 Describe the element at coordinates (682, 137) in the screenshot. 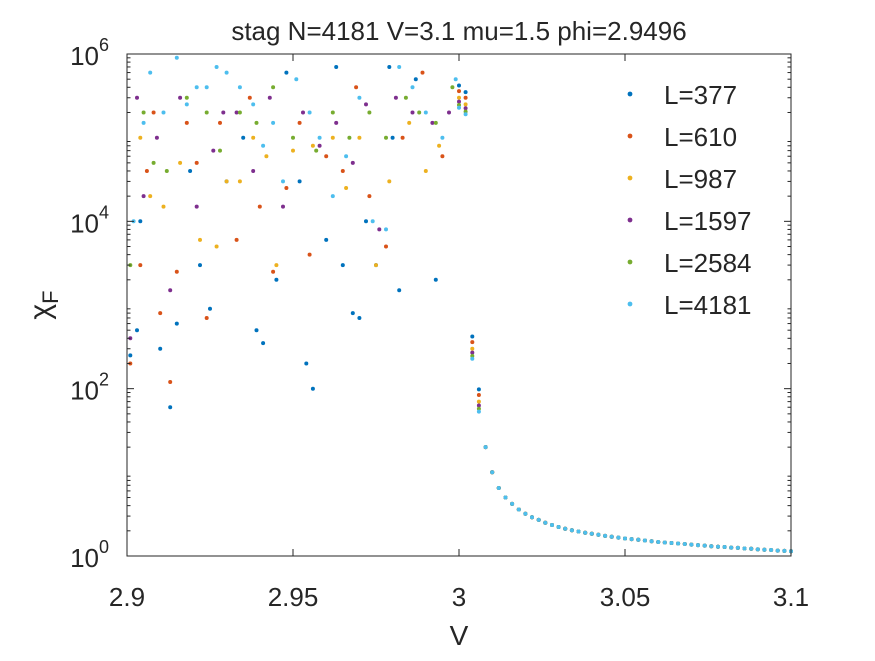

I see `legend-item: L=610` at that location.